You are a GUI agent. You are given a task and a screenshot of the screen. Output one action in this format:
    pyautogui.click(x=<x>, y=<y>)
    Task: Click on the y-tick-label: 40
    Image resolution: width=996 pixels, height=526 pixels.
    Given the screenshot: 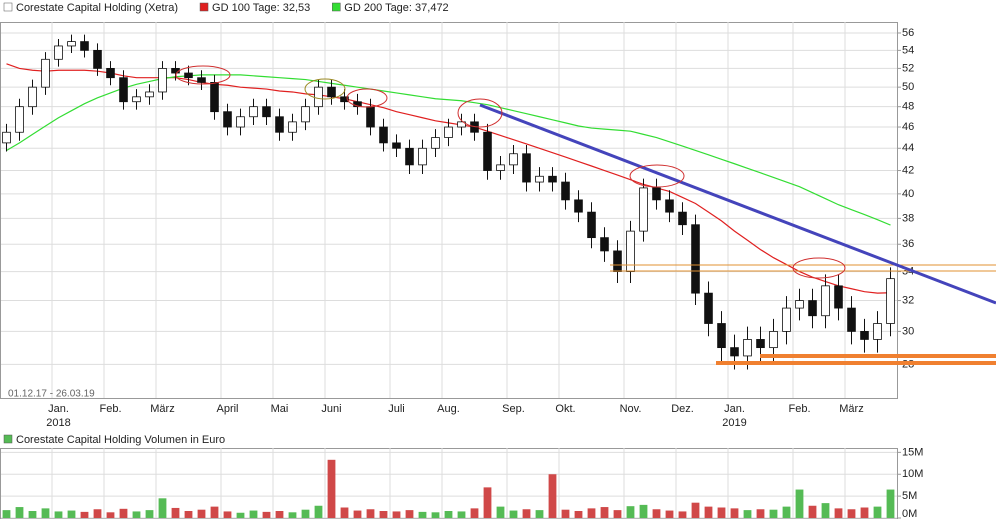 What is the action you would take?
    pyautogui.click(x=908, y=194)
    